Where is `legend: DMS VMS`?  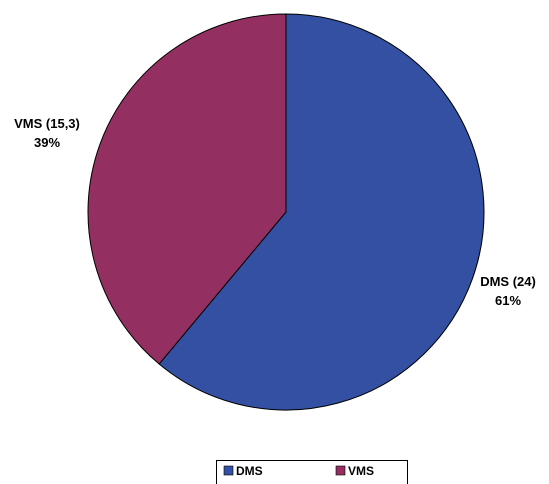 legend: DMS VMS is located at coordinates (312, 472).